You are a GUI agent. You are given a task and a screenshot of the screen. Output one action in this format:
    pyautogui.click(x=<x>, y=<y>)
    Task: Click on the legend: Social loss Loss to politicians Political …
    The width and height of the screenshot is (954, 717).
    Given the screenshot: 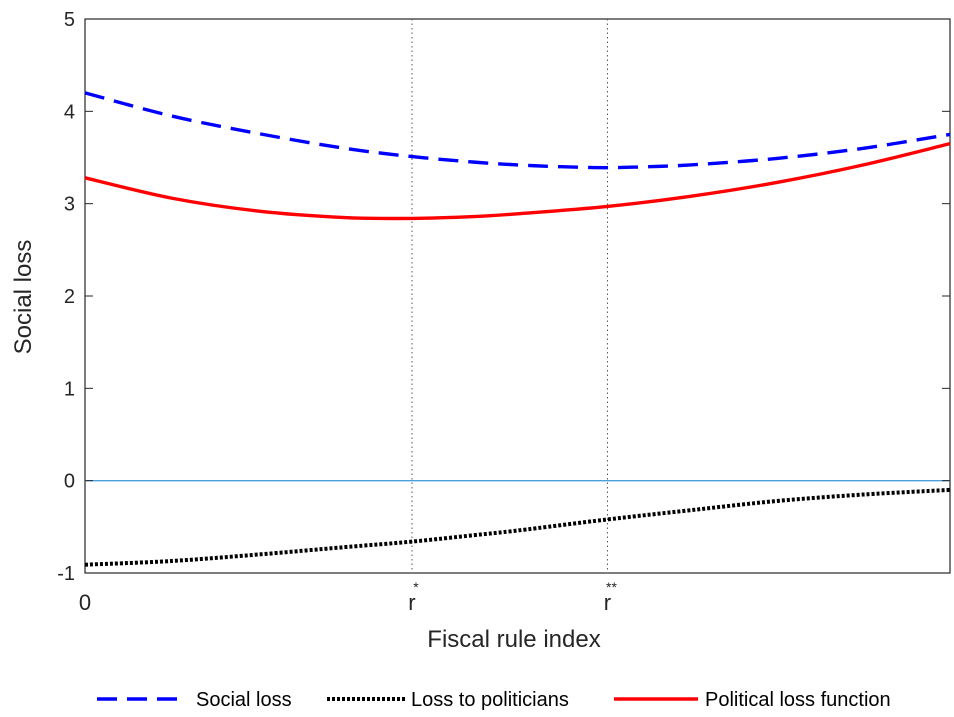 What is the action you would take?
    pyautogui.click(x=494, y=700)
    